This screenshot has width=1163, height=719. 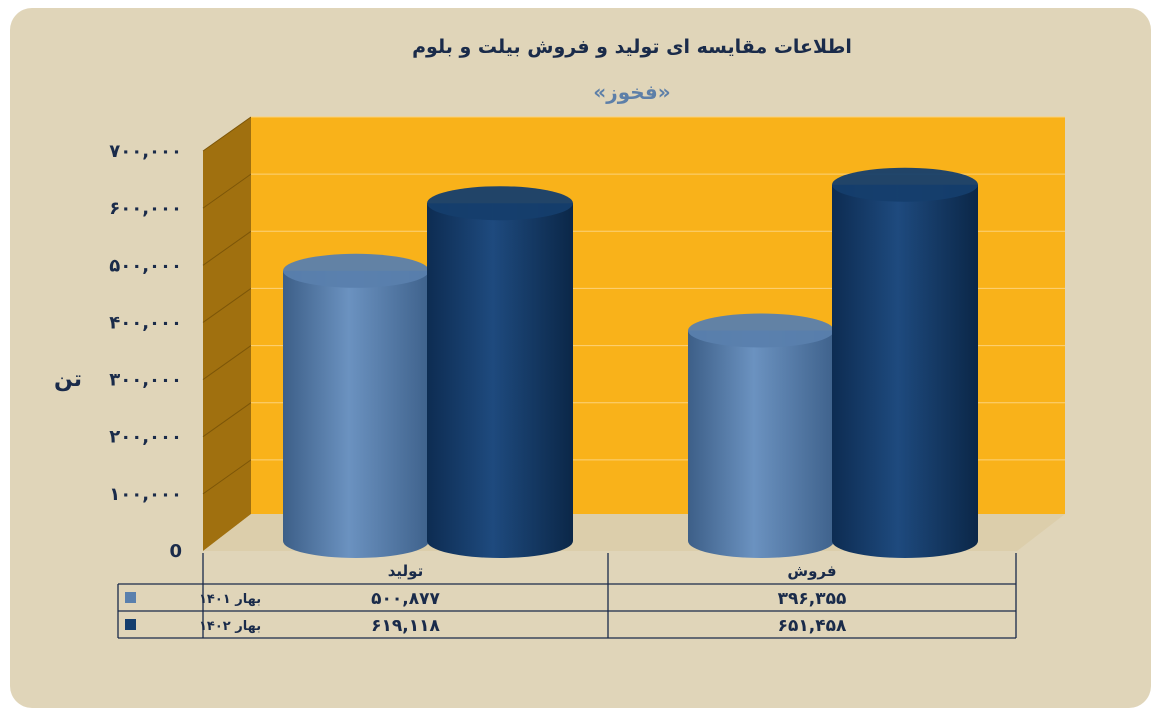 What do you see at coordinates (145, 494) in the screenshot?
I see `y-tick-label: ۱۰۰,۰۰۰` at bounding box center [145, 494].